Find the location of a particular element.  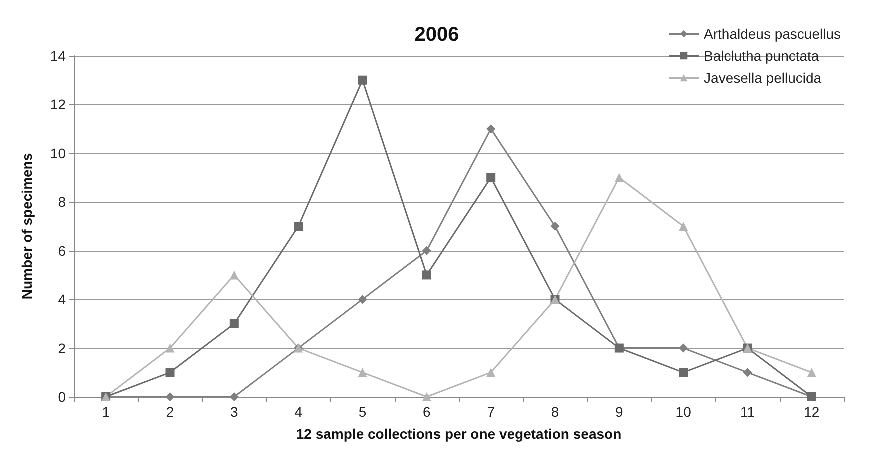

y-tick-label: 4 is located at coordinates (62, 300).